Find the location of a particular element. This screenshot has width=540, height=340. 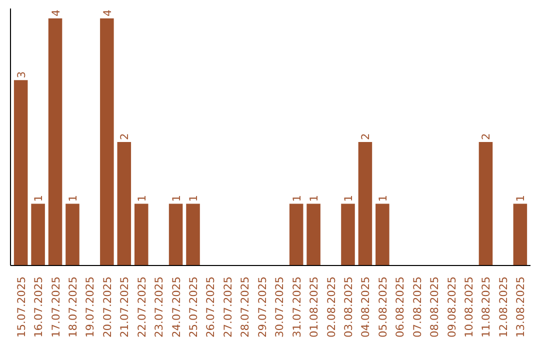

x-tick-label: 09.08.2025 is located at coordinates (451, 307).